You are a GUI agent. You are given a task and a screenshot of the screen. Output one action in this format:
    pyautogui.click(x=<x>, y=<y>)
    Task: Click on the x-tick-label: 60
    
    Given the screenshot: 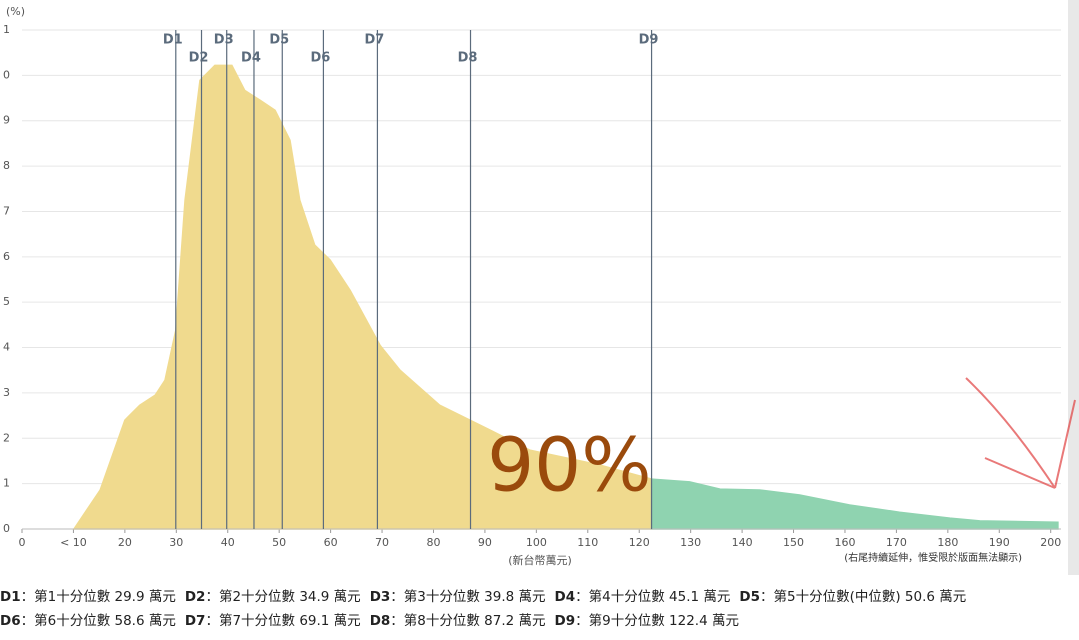 What is the action you would take?
    pyautogui.click(x=331, y=542)
    